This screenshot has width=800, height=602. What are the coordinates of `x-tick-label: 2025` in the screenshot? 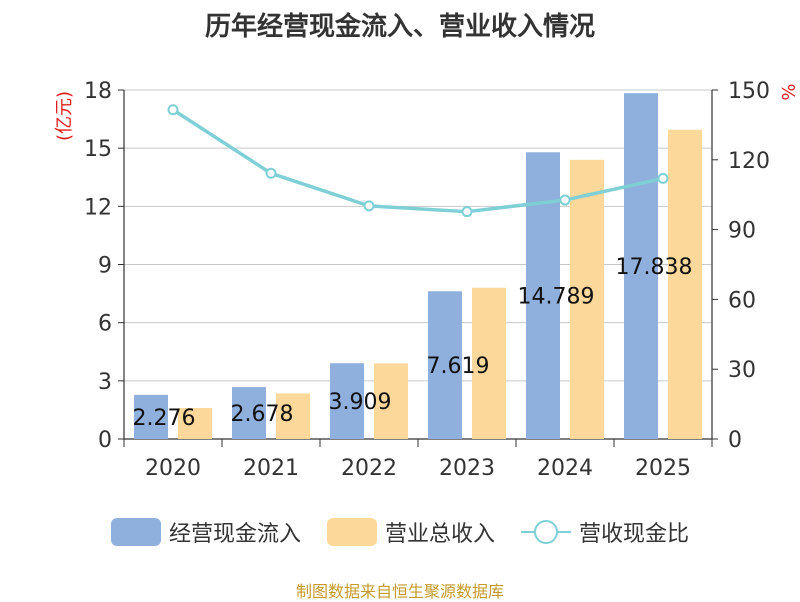 It's located at (663, 468).